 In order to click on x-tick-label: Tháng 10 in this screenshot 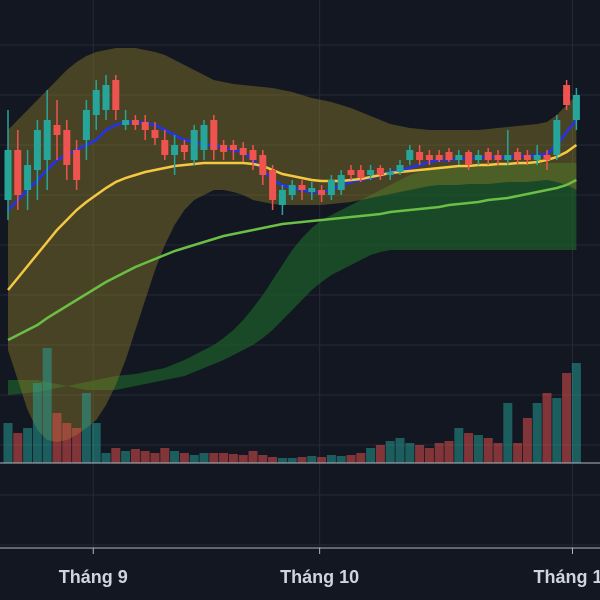, I will do `click(319, 577)`.